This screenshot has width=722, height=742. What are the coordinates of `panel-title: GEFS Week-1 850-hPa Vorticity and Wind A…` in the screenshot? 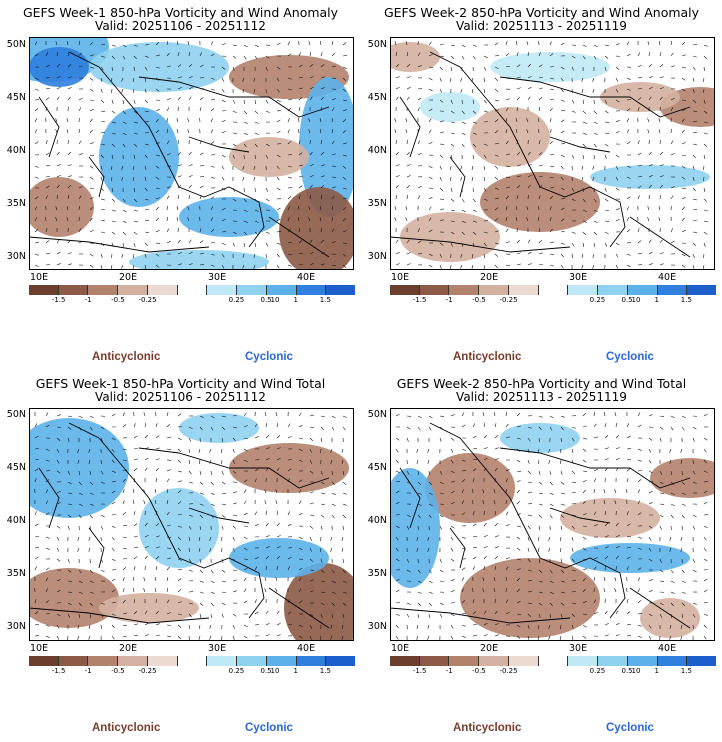 It's located at (180, 12).